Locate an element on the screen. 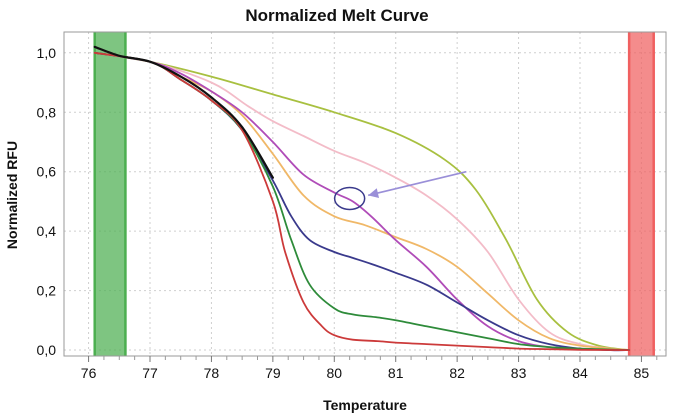 The image size is (674, 417). x-tick-label: 80 is located at coordinates (334, 373).